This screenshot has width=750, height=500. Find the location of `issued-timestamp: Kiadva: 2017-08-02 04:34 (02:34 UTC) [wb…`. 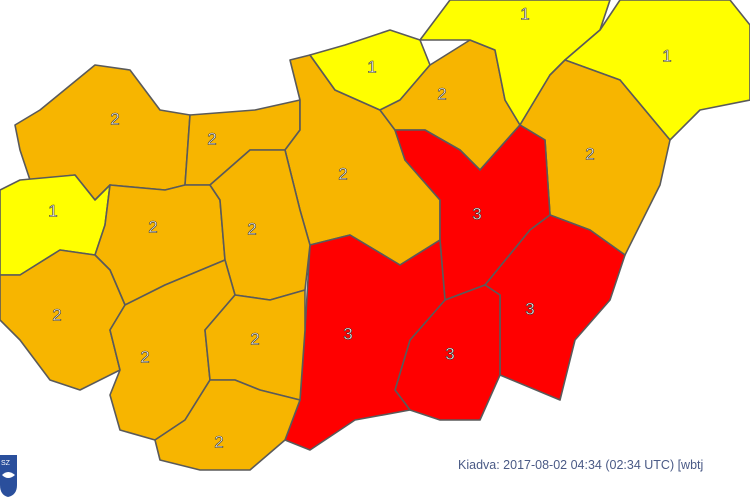

issued-timestamp: Kiadva: 2017-08-02 04:34 (02:34 UTC) [wb… is located at coordinates (581, 465).